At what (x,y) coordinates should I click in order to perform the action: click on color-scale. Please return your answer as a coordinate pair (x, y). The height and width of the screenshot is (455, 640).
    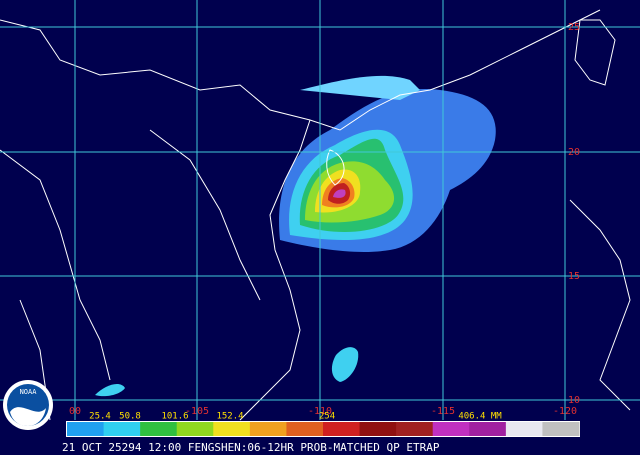
    Looking at the image, I should click on (323, 429).